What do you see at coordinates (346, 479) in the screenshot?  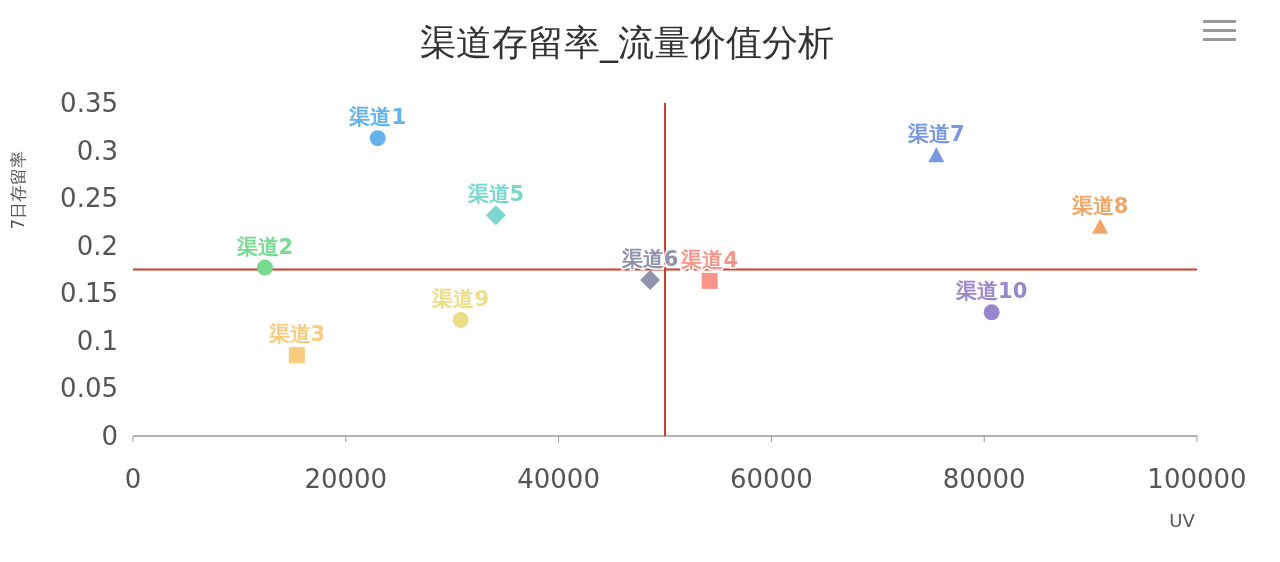 I see `x-tick-label: 20000` at bounding box center [346, 479].